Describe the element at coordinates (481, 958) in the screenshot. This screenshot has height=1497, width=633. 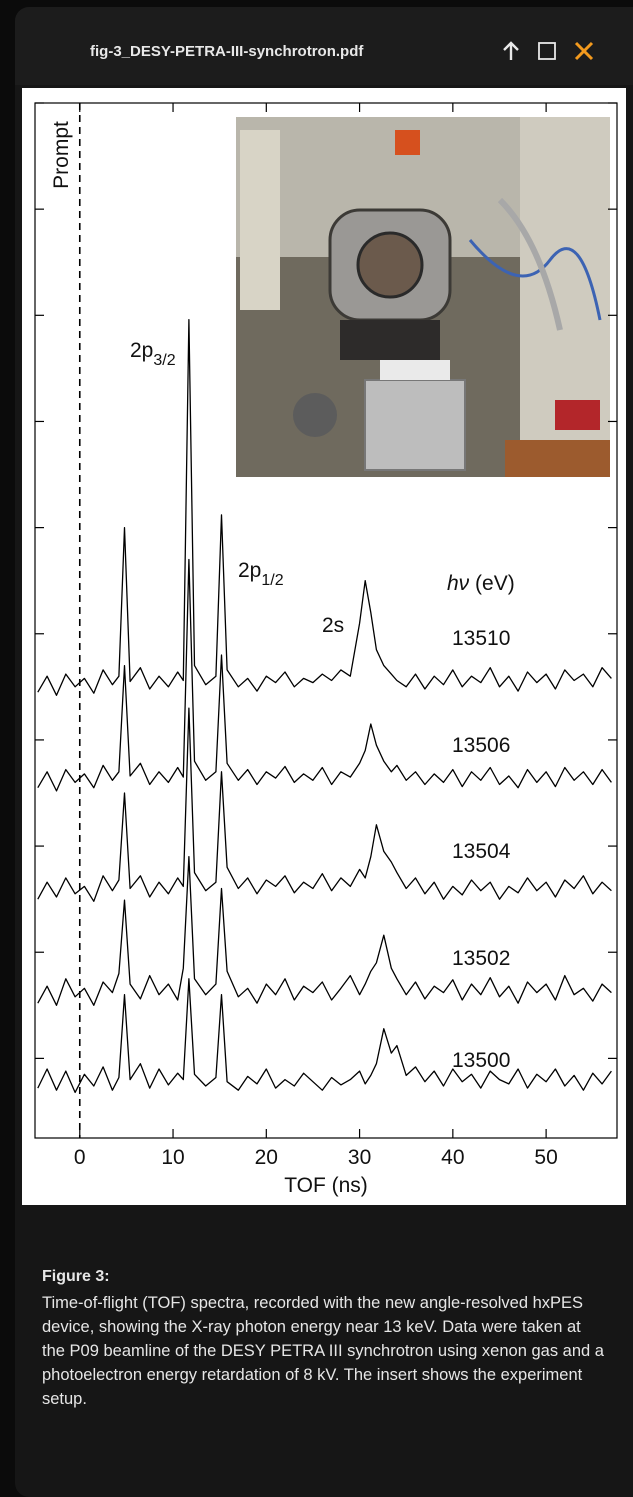
I see `series-label: 13502` at that location.